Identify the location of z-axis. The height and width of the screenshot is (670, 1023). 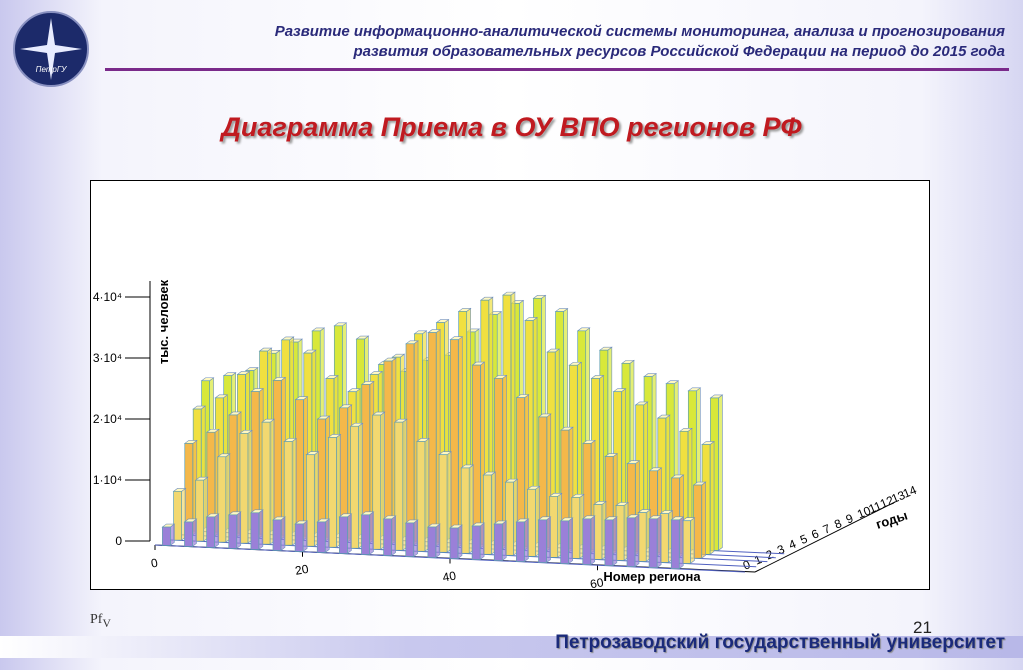
(825, 537).